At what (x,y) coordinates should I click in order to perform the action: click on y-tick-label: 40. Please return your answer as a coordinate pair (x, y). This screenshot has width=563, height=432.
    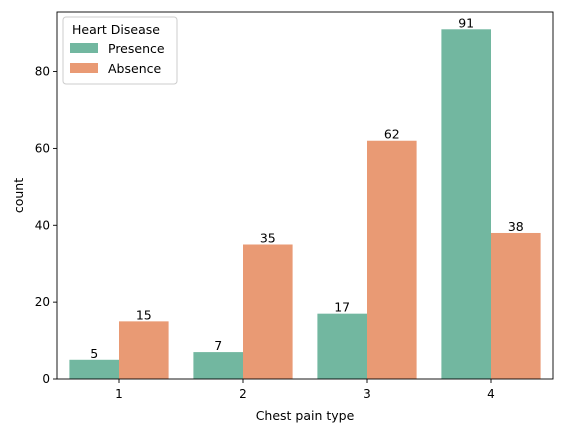
    Looking at the image, I should click on (42, 225).